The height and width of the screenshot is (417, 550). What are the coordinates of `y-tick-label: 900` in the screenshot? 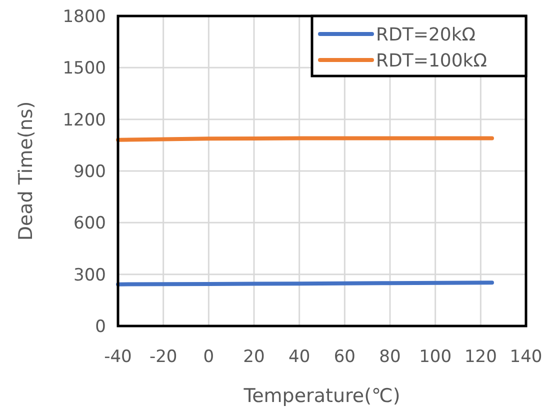 It's located at (90, 172).